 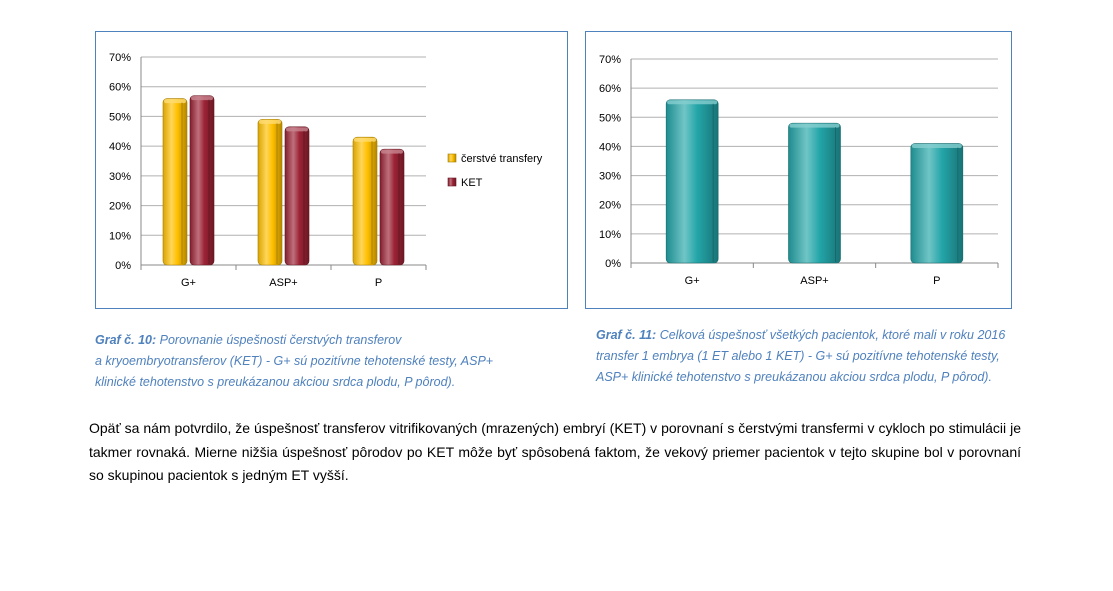 I want to click on caption-label: Graf č. 10:, so click(x=126, y=340).